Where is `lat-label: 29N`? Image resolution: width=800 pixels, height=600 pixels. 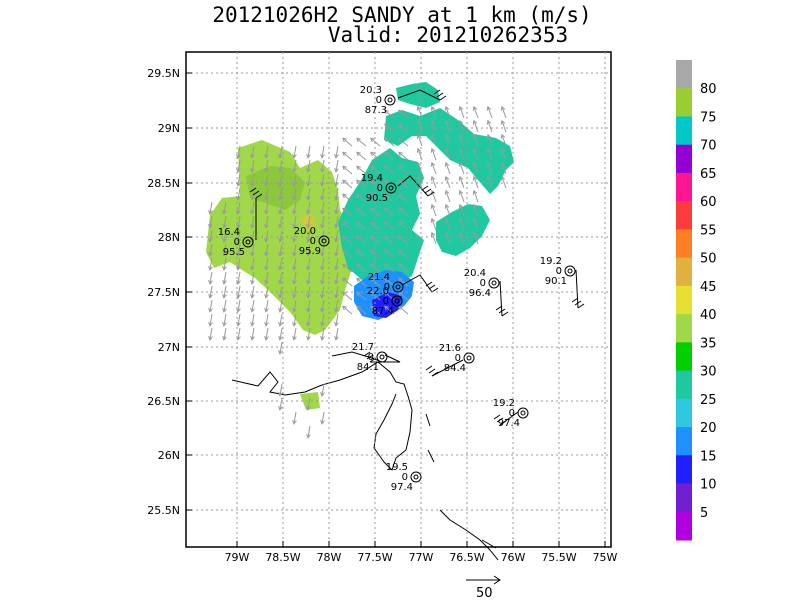 lat-label: 29N is located at coordinates (169, 128).